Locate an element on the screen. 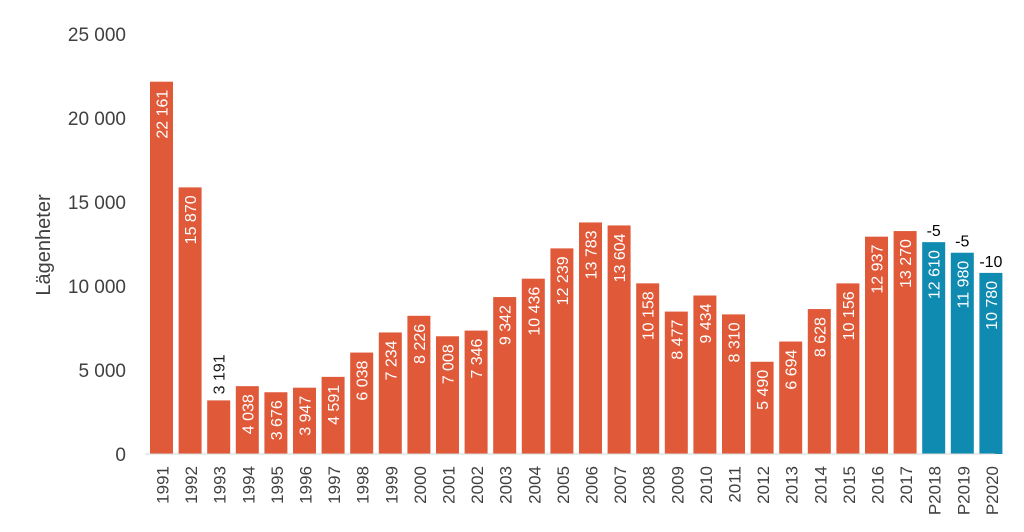 Image resolution: width=1024 pixels, height=532 pixels. data-label: 13 604 is located at coordinates (620, 257).